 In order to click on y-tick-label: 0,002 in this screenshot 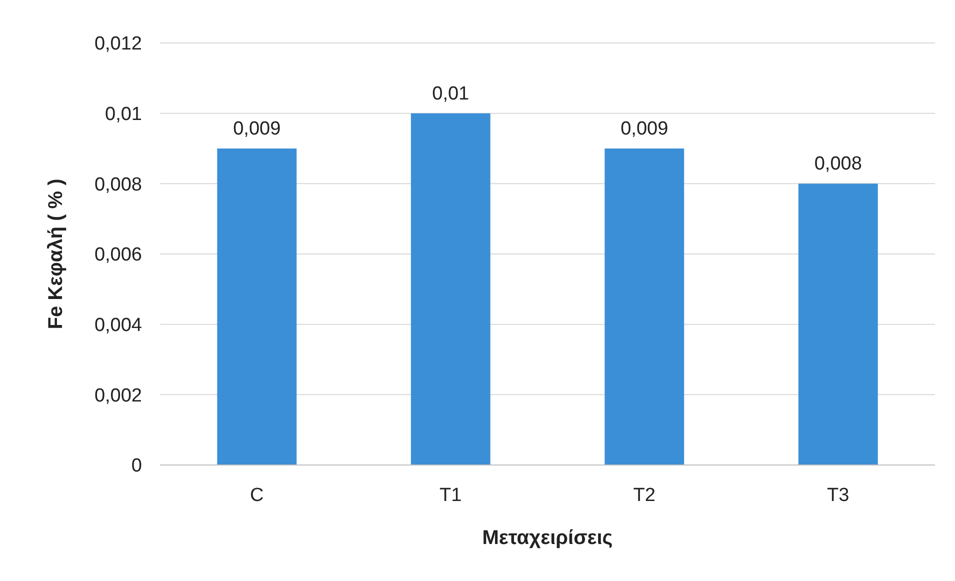, I will do `click(118, 395)`.